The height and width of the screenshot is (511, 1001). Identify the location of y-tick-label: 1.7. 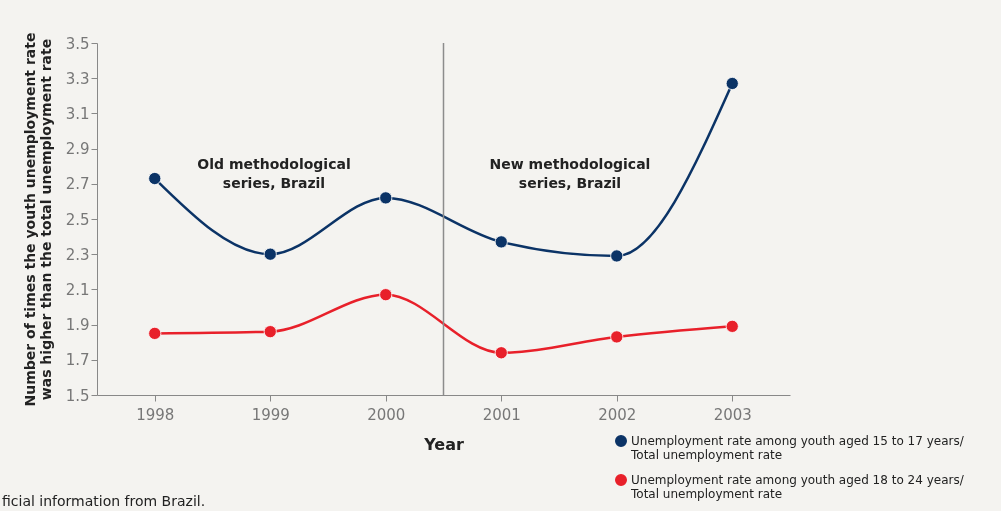
(77, 360).